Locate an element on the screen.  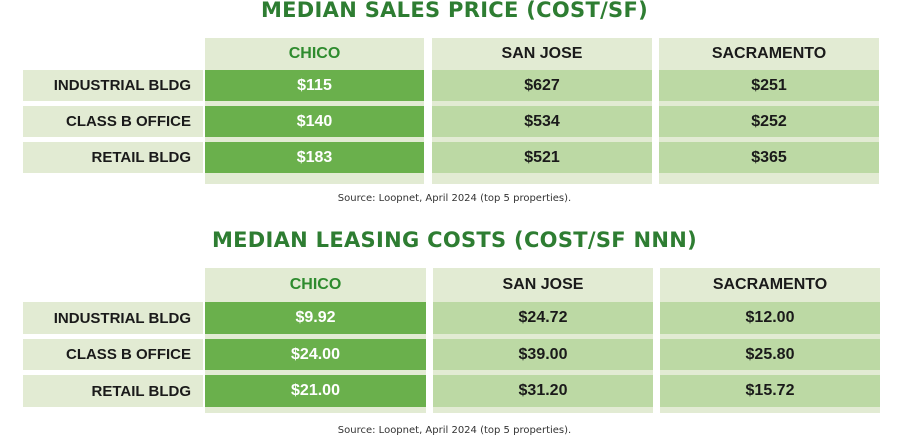
table-cell: $39.00 is located at coordinates (543, 354).